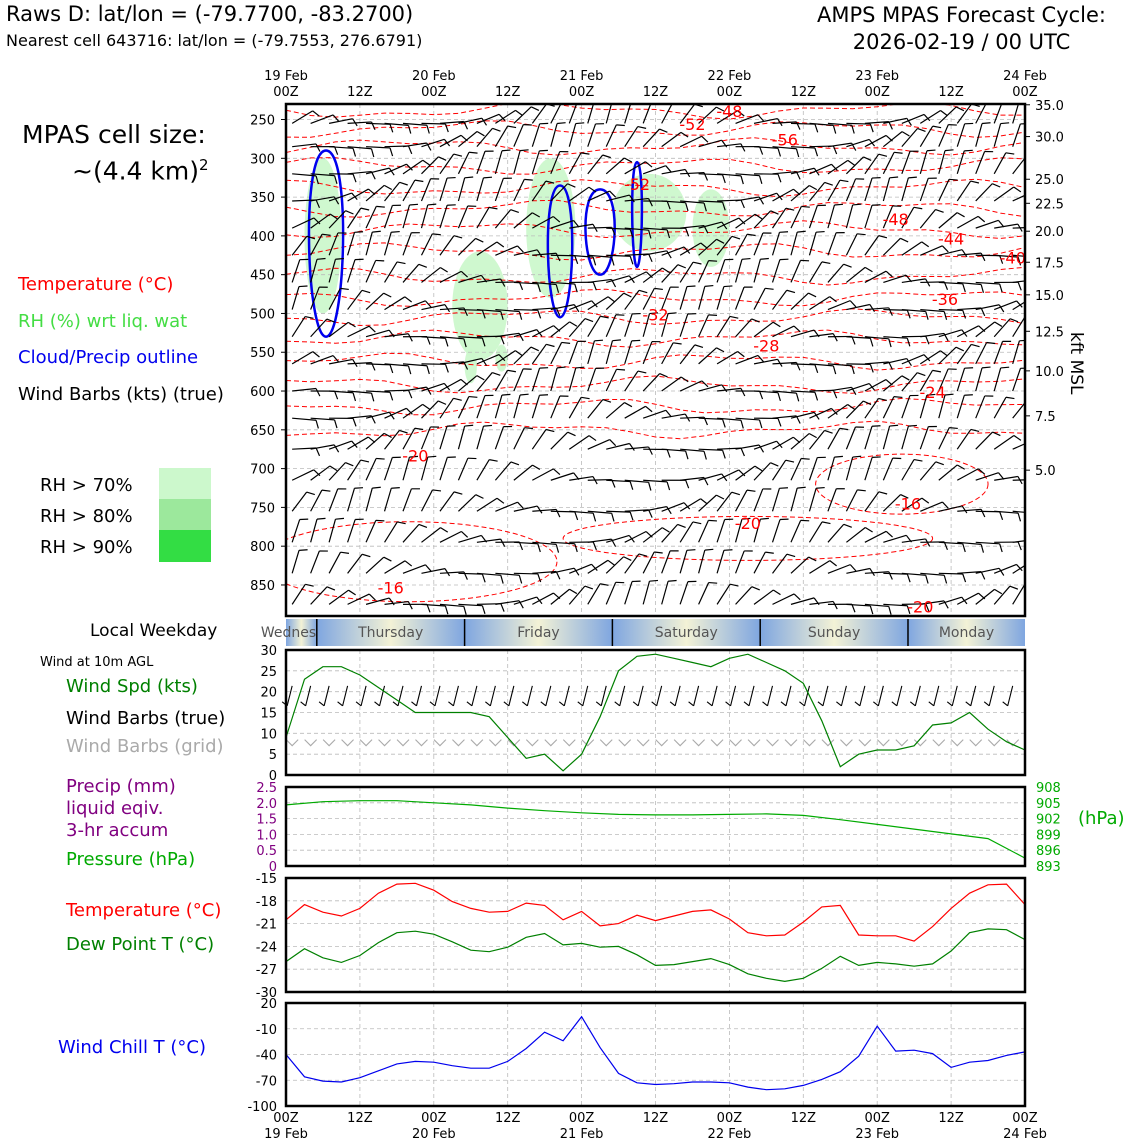 Image resolution: width=1140 pixels, height=1140 pixels. I want to click on cloud-outline, so click(560, 251).